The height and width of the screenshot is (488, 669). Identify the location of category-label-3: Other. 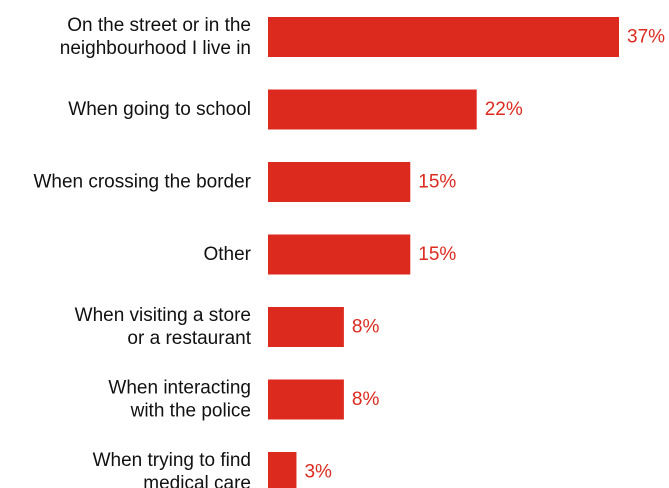
(227, 254).